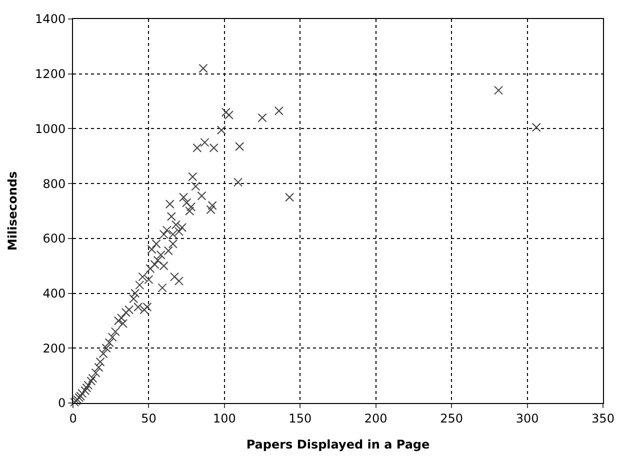 The image size is (626, 461). Describe the element at coordinates (50, 129) in the screenshot. I see `y-tick-label: 1000` at that location.